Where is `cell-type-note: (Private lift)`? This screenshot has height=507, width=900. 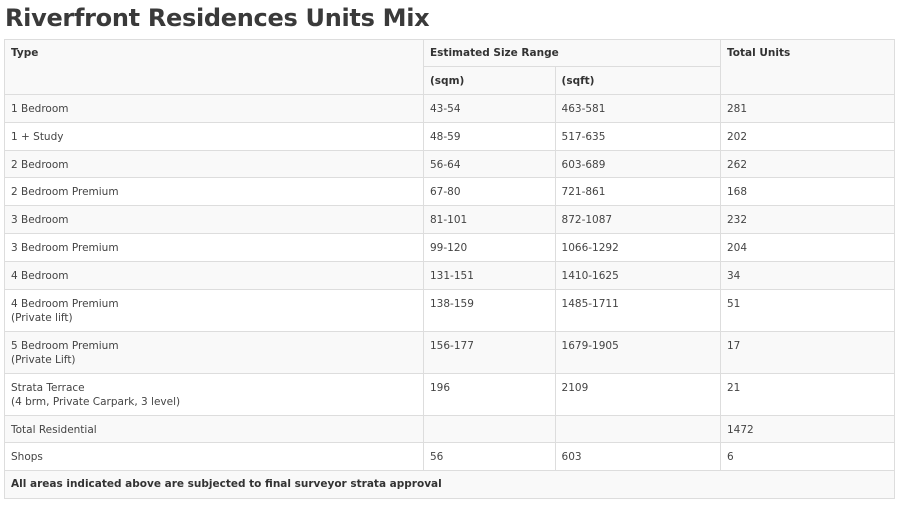 cell-type-note: (Private lift) is located at coordinates (42, 317).